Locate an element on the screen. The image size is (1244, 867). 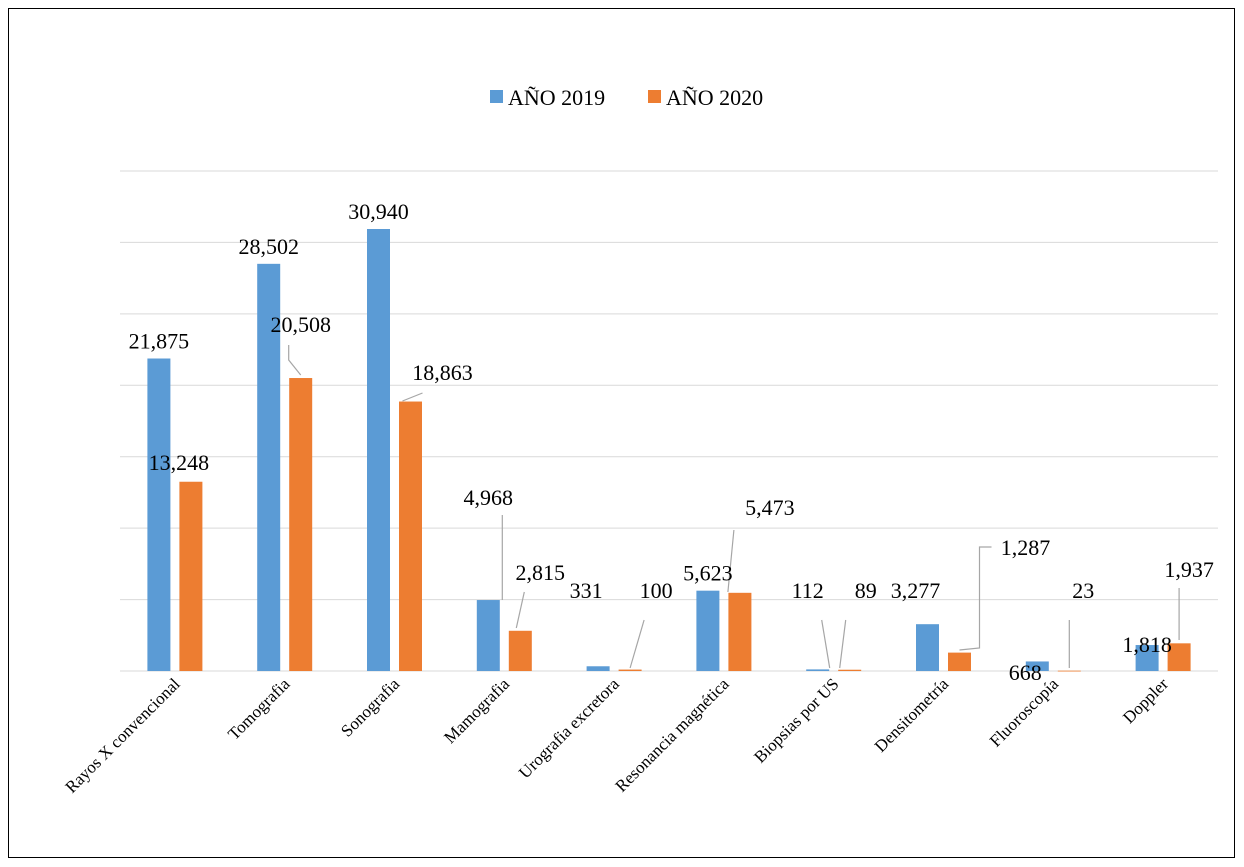
data-label-2020-5: 100 is located at coordinates (656, 590).